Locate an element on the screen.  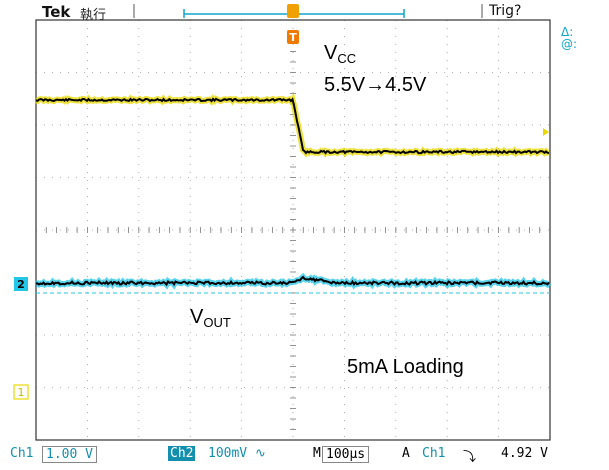
trigger-t-label: T is located at coordinates (293, 37).